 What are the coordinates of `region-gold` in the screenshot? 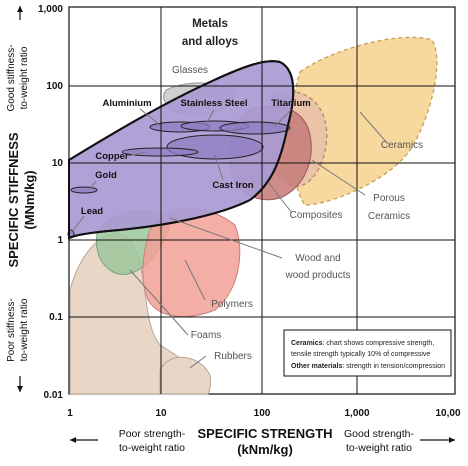 It's located at (84, 190).